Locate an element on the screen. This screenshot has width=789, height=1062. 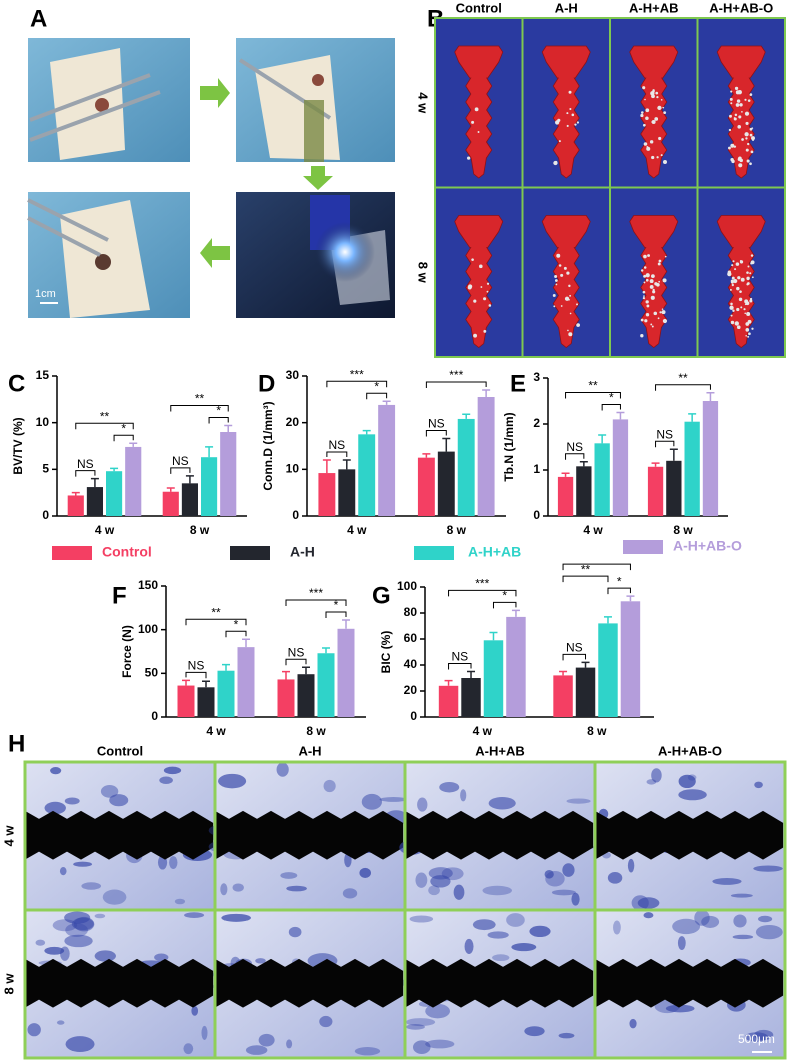
screw is located at coordinates (479, 112).